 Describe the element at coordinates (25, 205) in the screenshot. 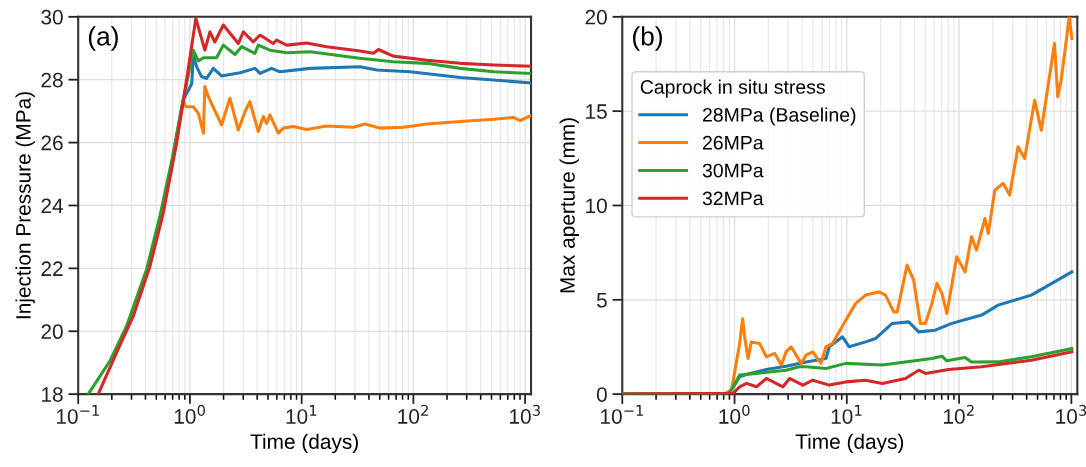

I see `y-axis-title: Injection Pressure (MPa)` at that location.